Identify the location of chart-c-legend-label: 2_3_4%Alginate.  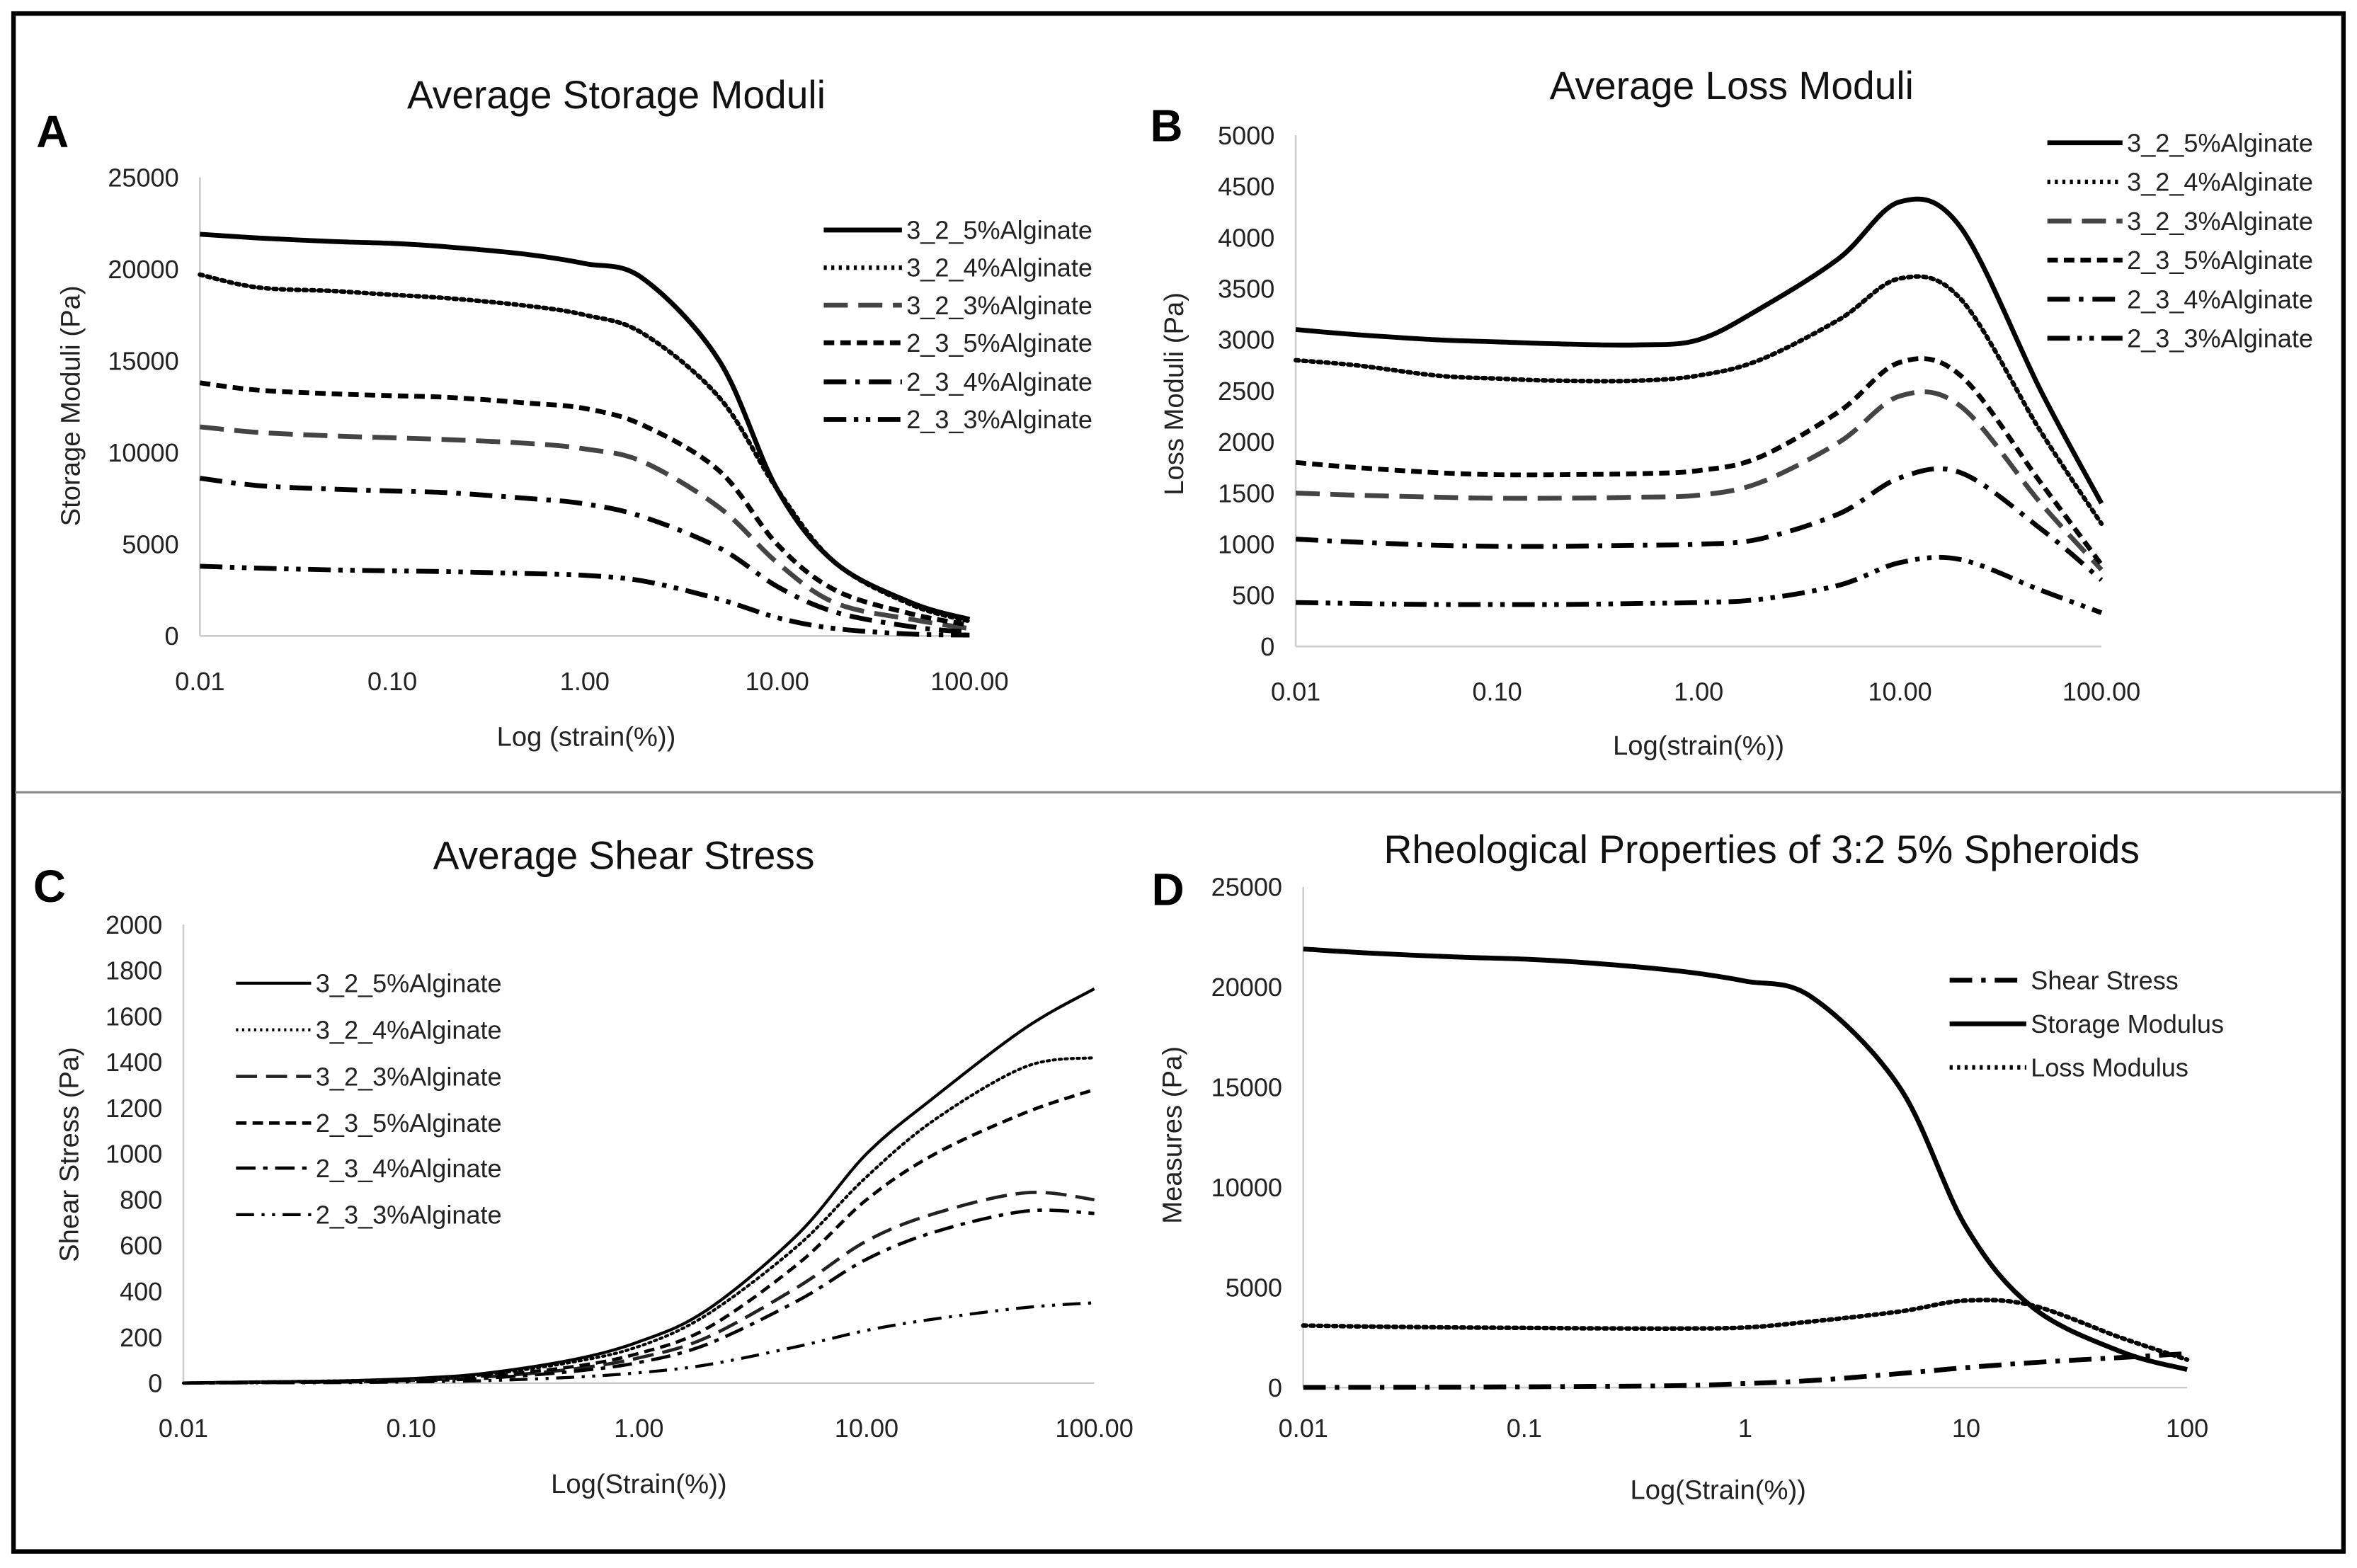
(409, 1168).